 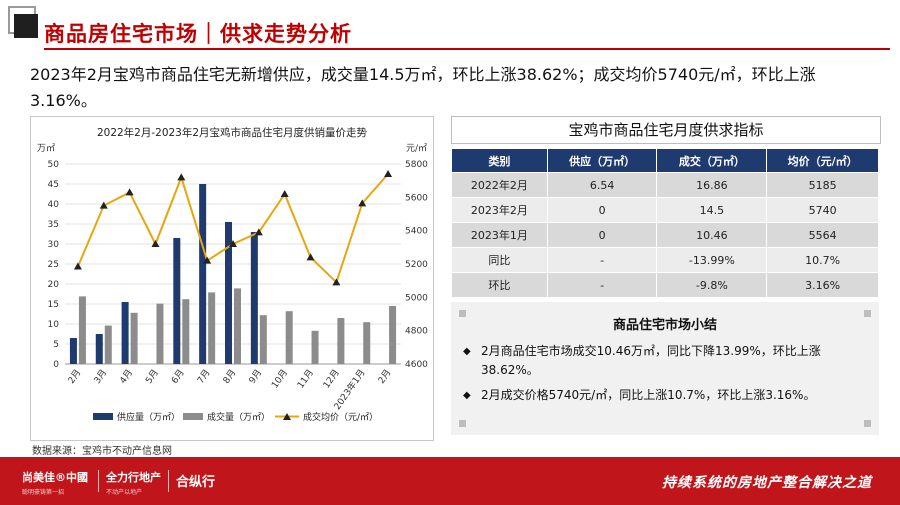 I want to click on table-cell: 10.7%, so click(x=822, y=260).